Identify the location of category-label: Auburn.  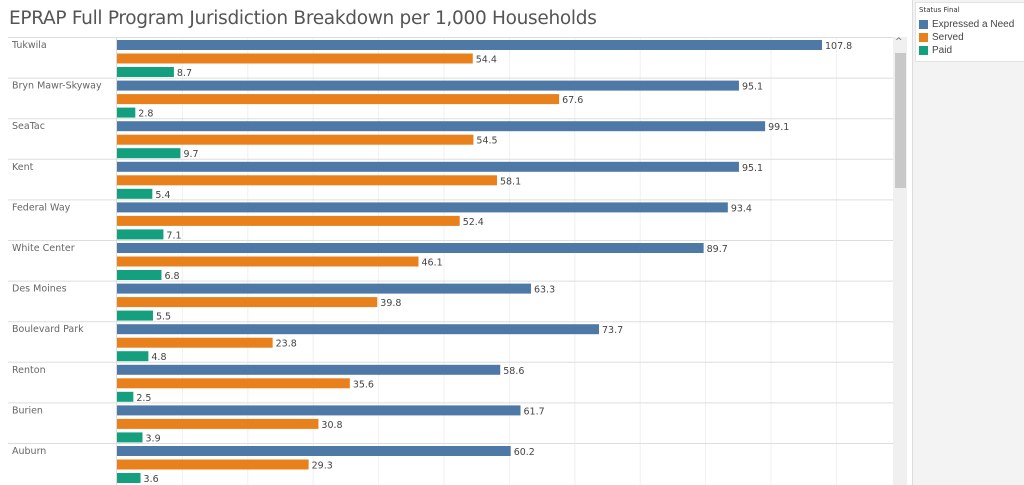
(29, 451).